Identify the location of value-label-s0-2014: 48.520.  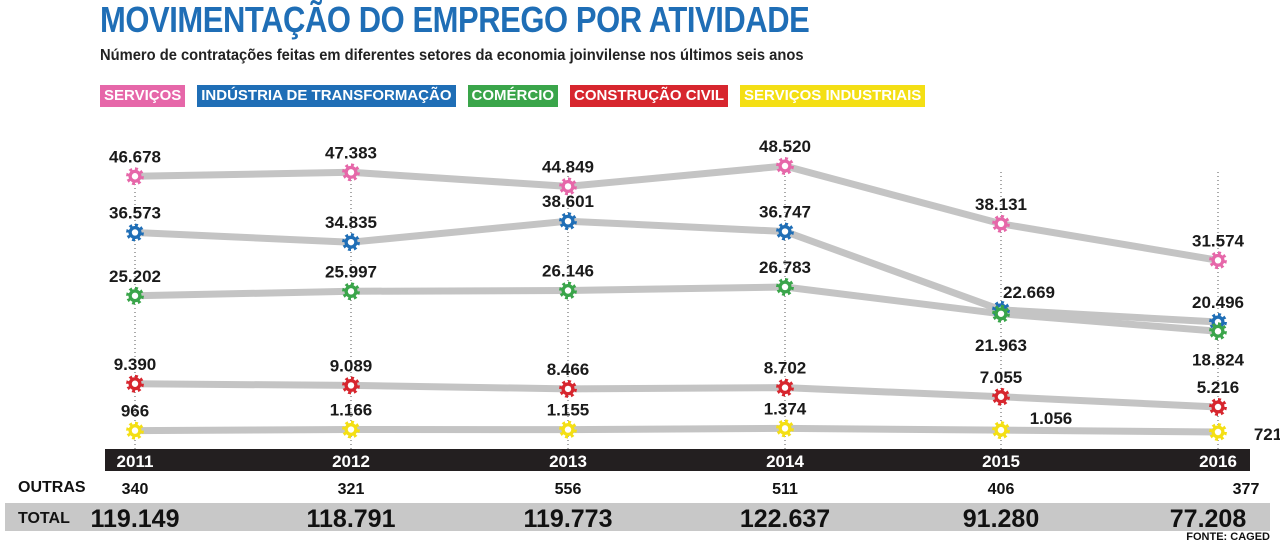
(785, 146).